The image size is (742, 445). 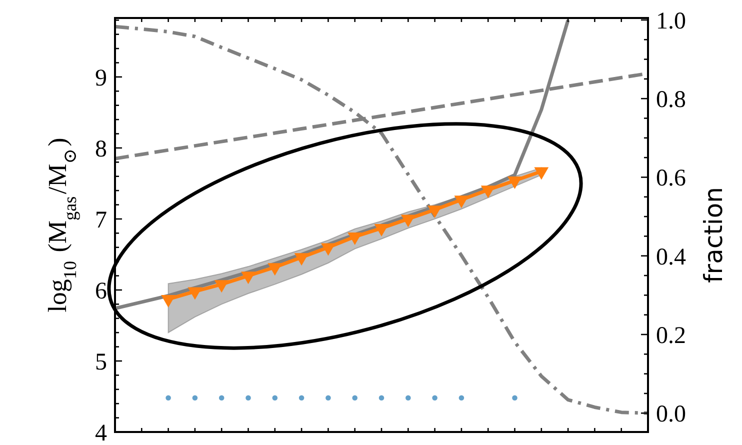 What do you see at coordinates (101, 149) in the screenshot?
I see `y-tick-label: 8` at bounding box center [101, 149].